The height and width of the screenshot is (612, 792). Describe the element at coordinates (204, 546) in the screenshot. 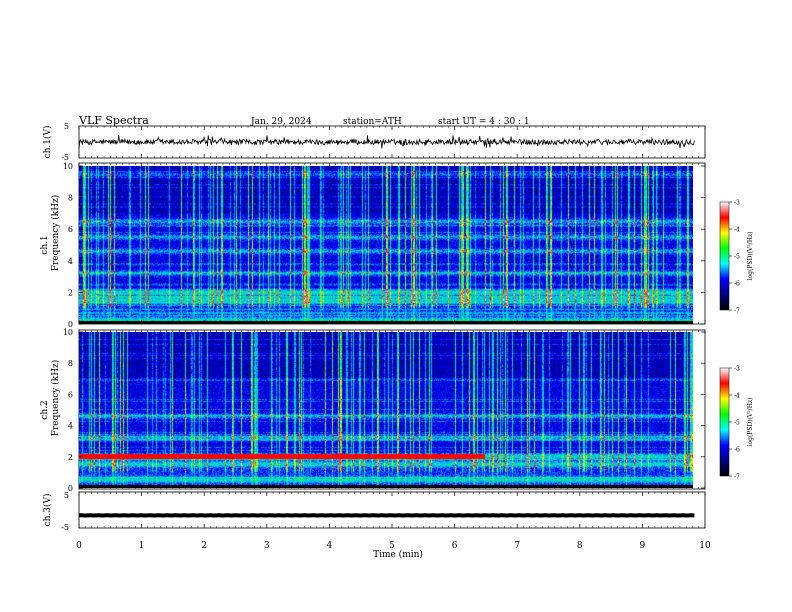

I see `x-tick-label: 2` at that location.